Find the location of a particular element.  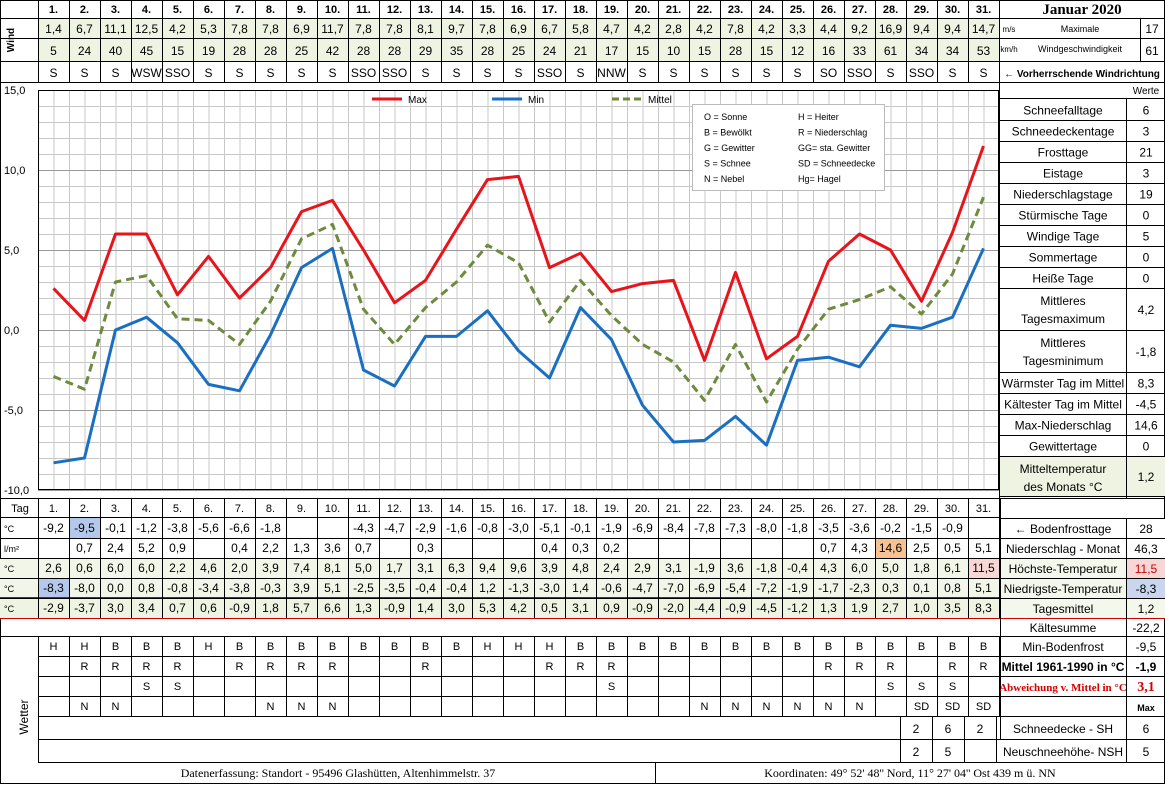

legend-label-min: Min is located at coordinates (536, 100).